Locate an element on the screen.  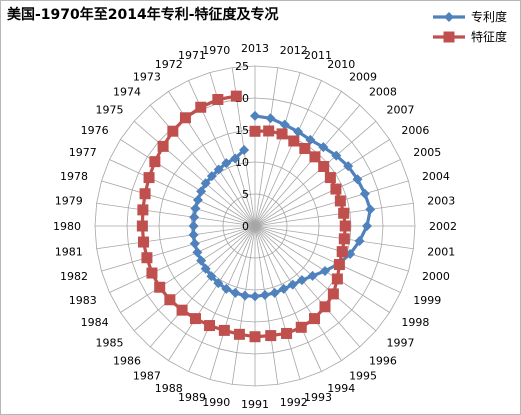
category-label: 1996 is located at coordinates (383, 361).